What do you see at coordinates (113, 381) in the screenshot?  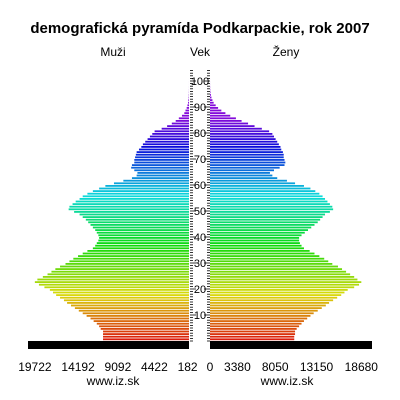 I see `left-source-label: www.iz.sk` at bounding box center [113, 381].